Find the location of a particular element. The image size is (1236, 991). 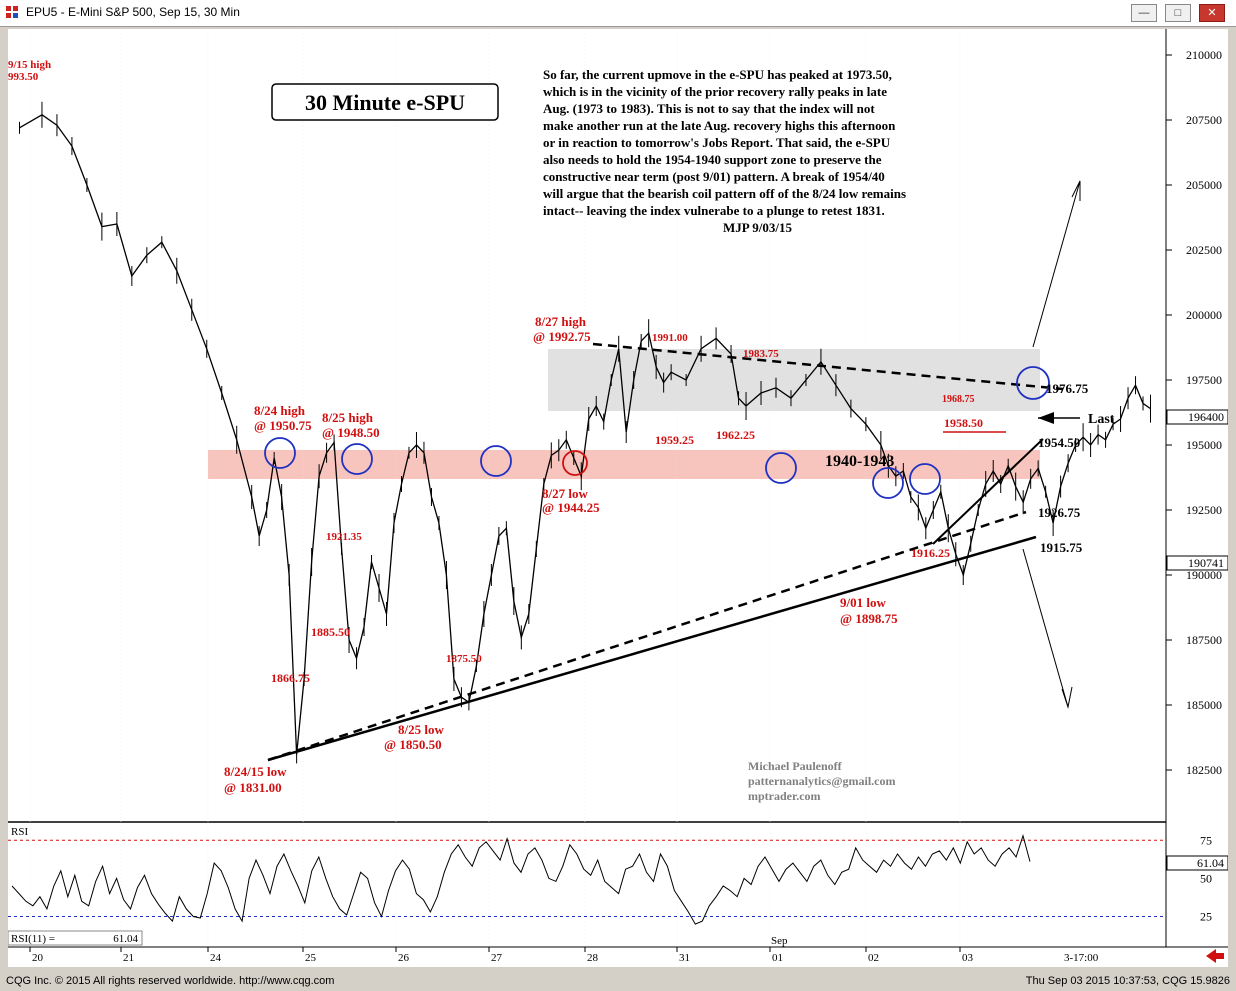

x-tick-label: 01 is located at coordinates (777, 958).